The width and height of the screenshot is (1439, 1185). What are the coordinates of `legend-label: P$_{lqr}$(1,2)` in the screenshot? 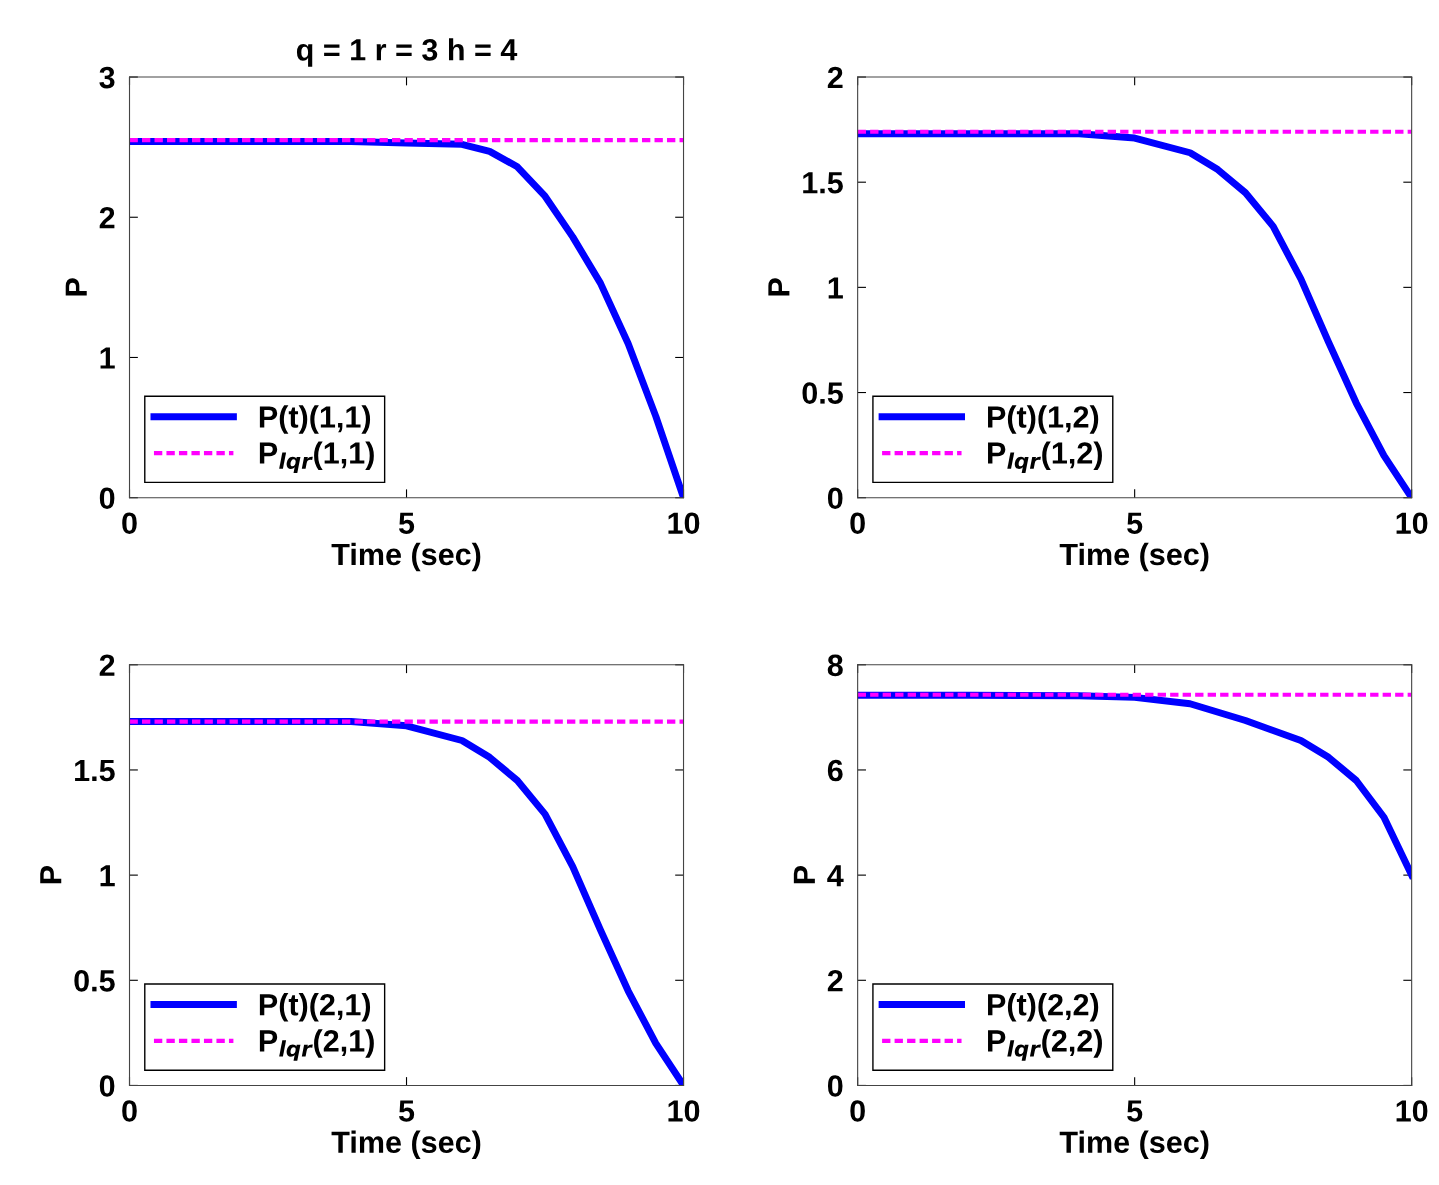 It's located at (1045, 457).